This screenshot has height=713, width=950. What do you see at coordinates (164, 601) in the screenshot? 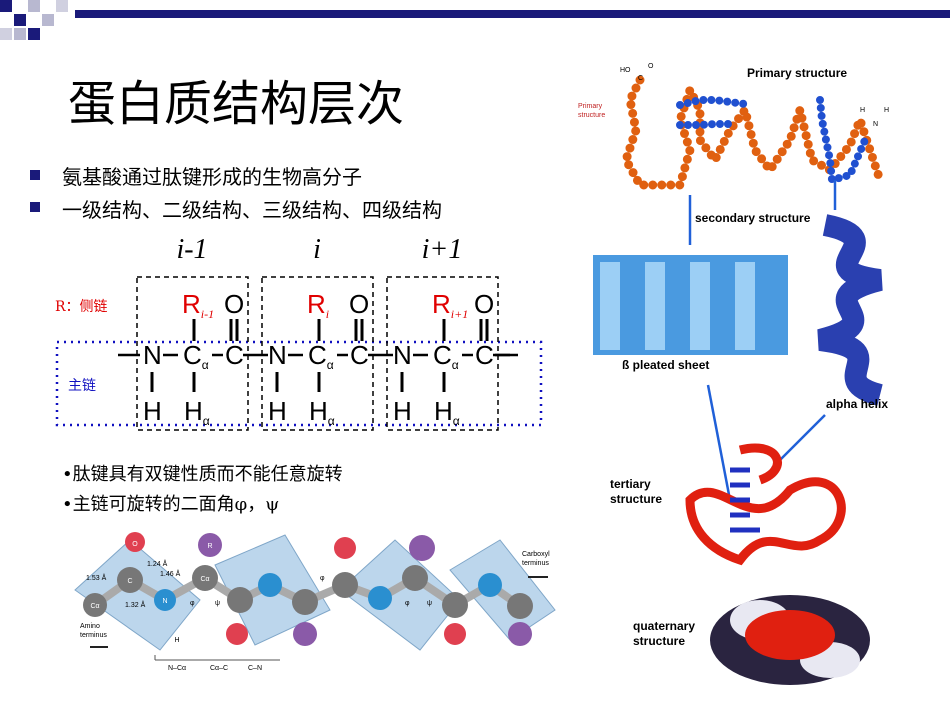
I see `atom-label: N` at bounding box center [164, 601].